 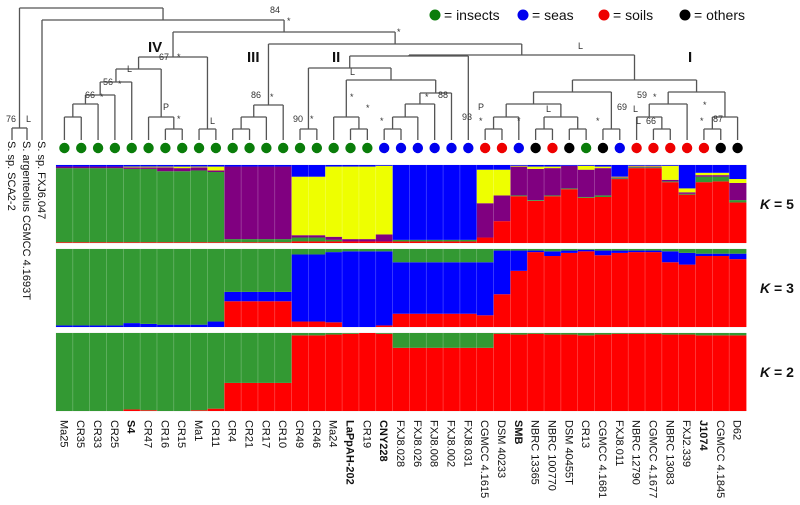 I want to click on support-label: 67, so click(x=164, y=57).